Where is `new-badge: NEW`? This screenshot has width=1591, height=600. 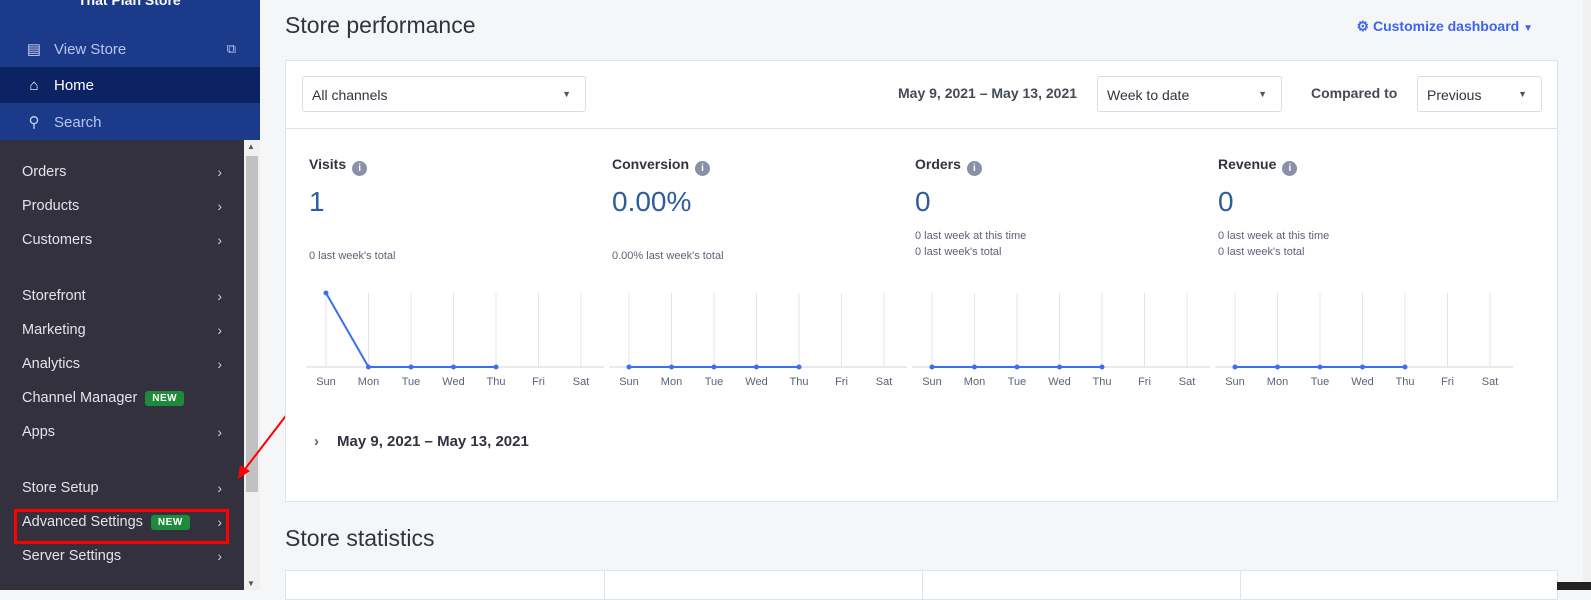 new-badge: NEW is located at coordinates (170, 522).